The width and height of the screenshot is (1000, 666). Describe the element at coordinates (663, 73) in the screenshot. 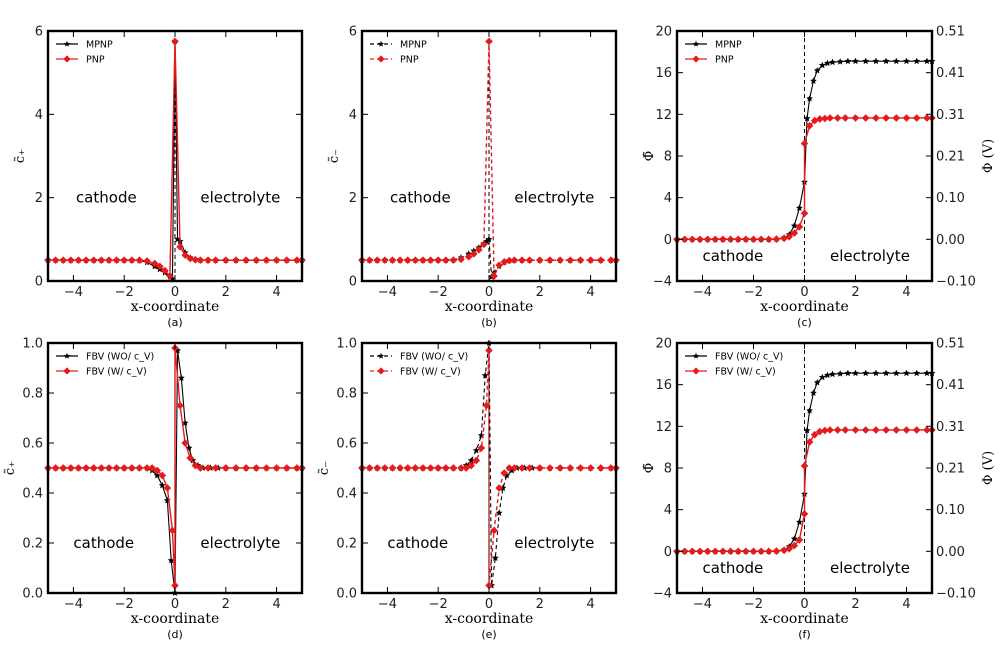

I see `y-tick-label: 16` at that location.